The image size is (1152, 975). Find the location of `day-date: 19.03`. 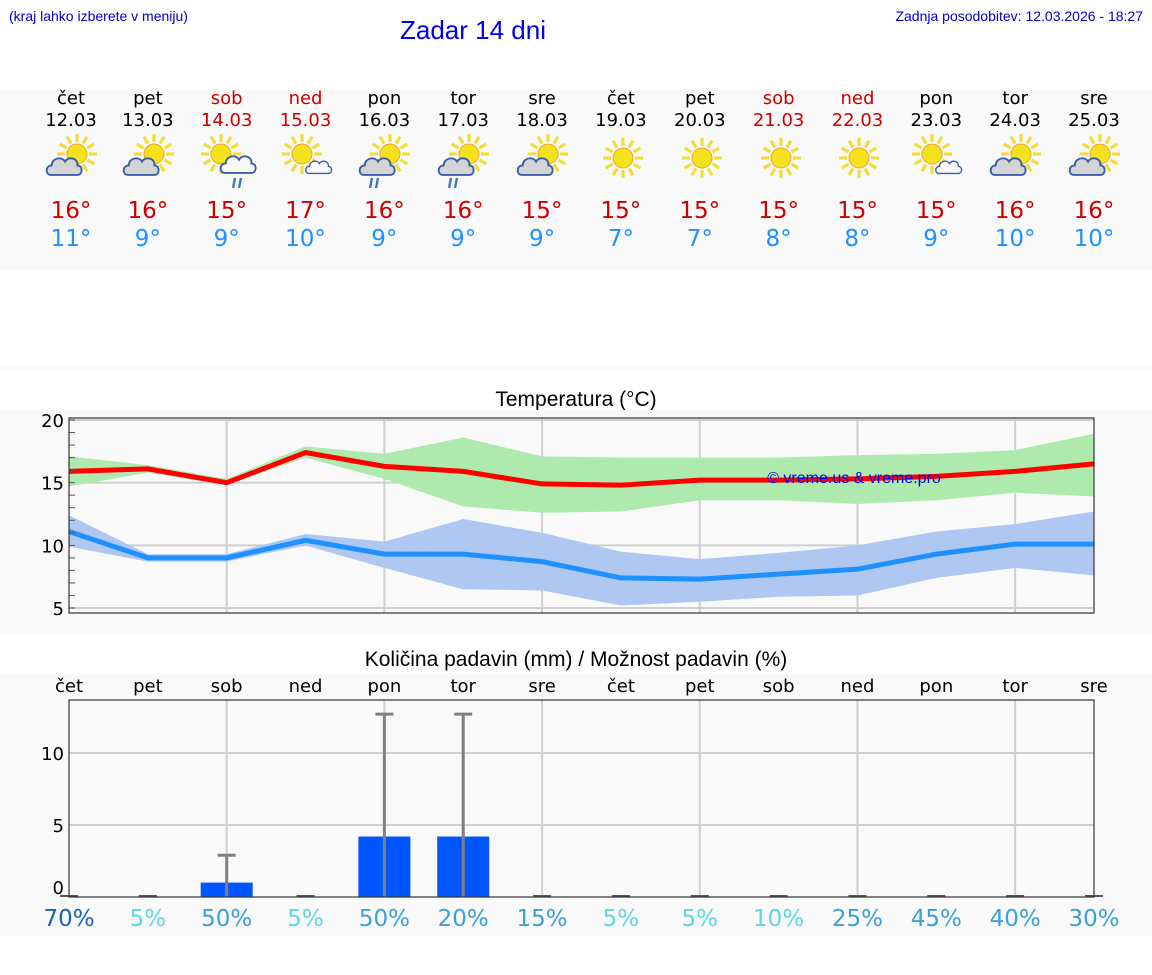

day-date: 19.03 is located at coordinates (621, 120).